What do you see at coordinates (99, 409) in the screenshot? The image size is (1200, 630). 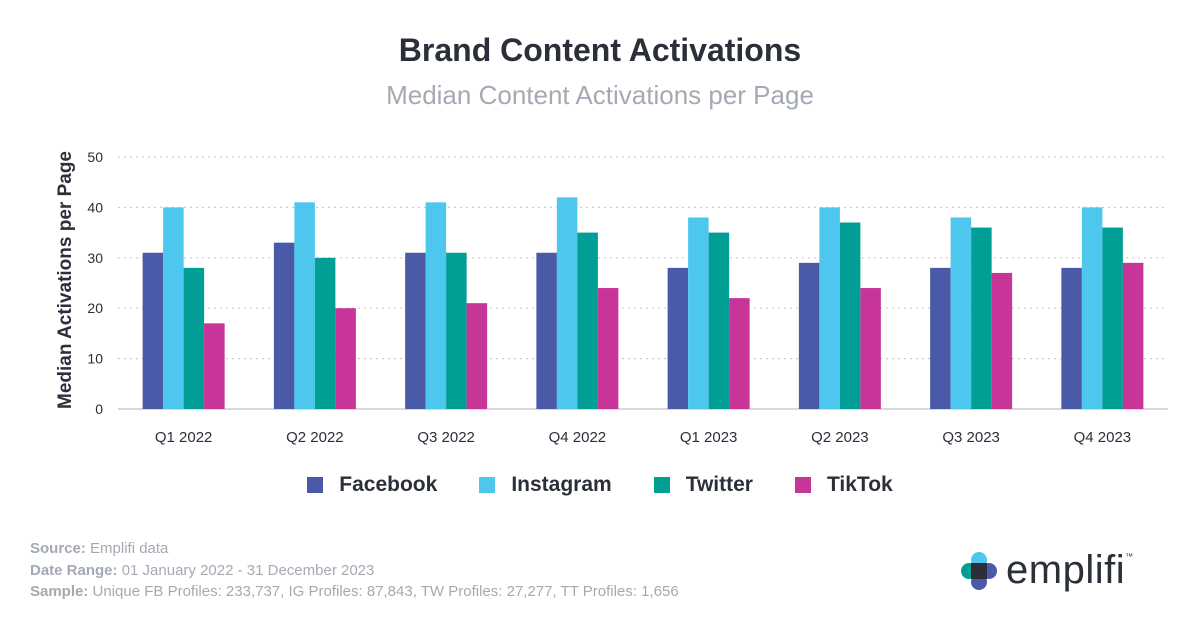 I see `y-tick-label: 0` at bounding box center [99, 409].